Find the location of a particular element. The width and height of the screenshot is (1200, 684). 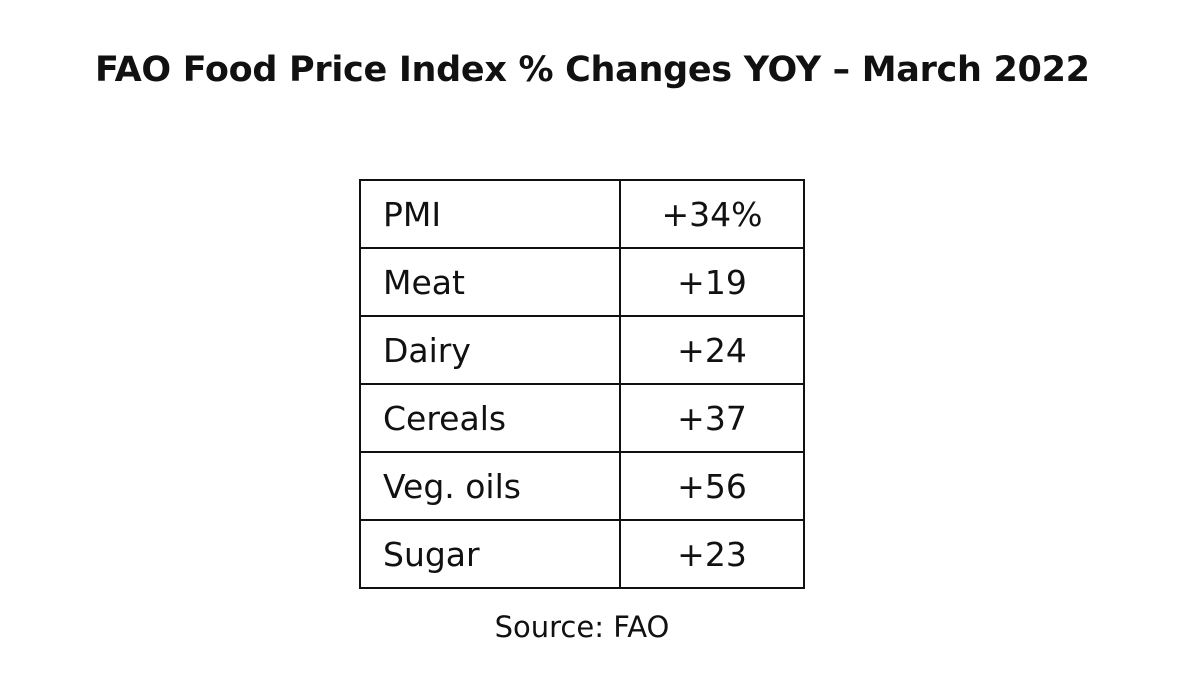

change-cell: +24 is located at coordinates (712, 350).